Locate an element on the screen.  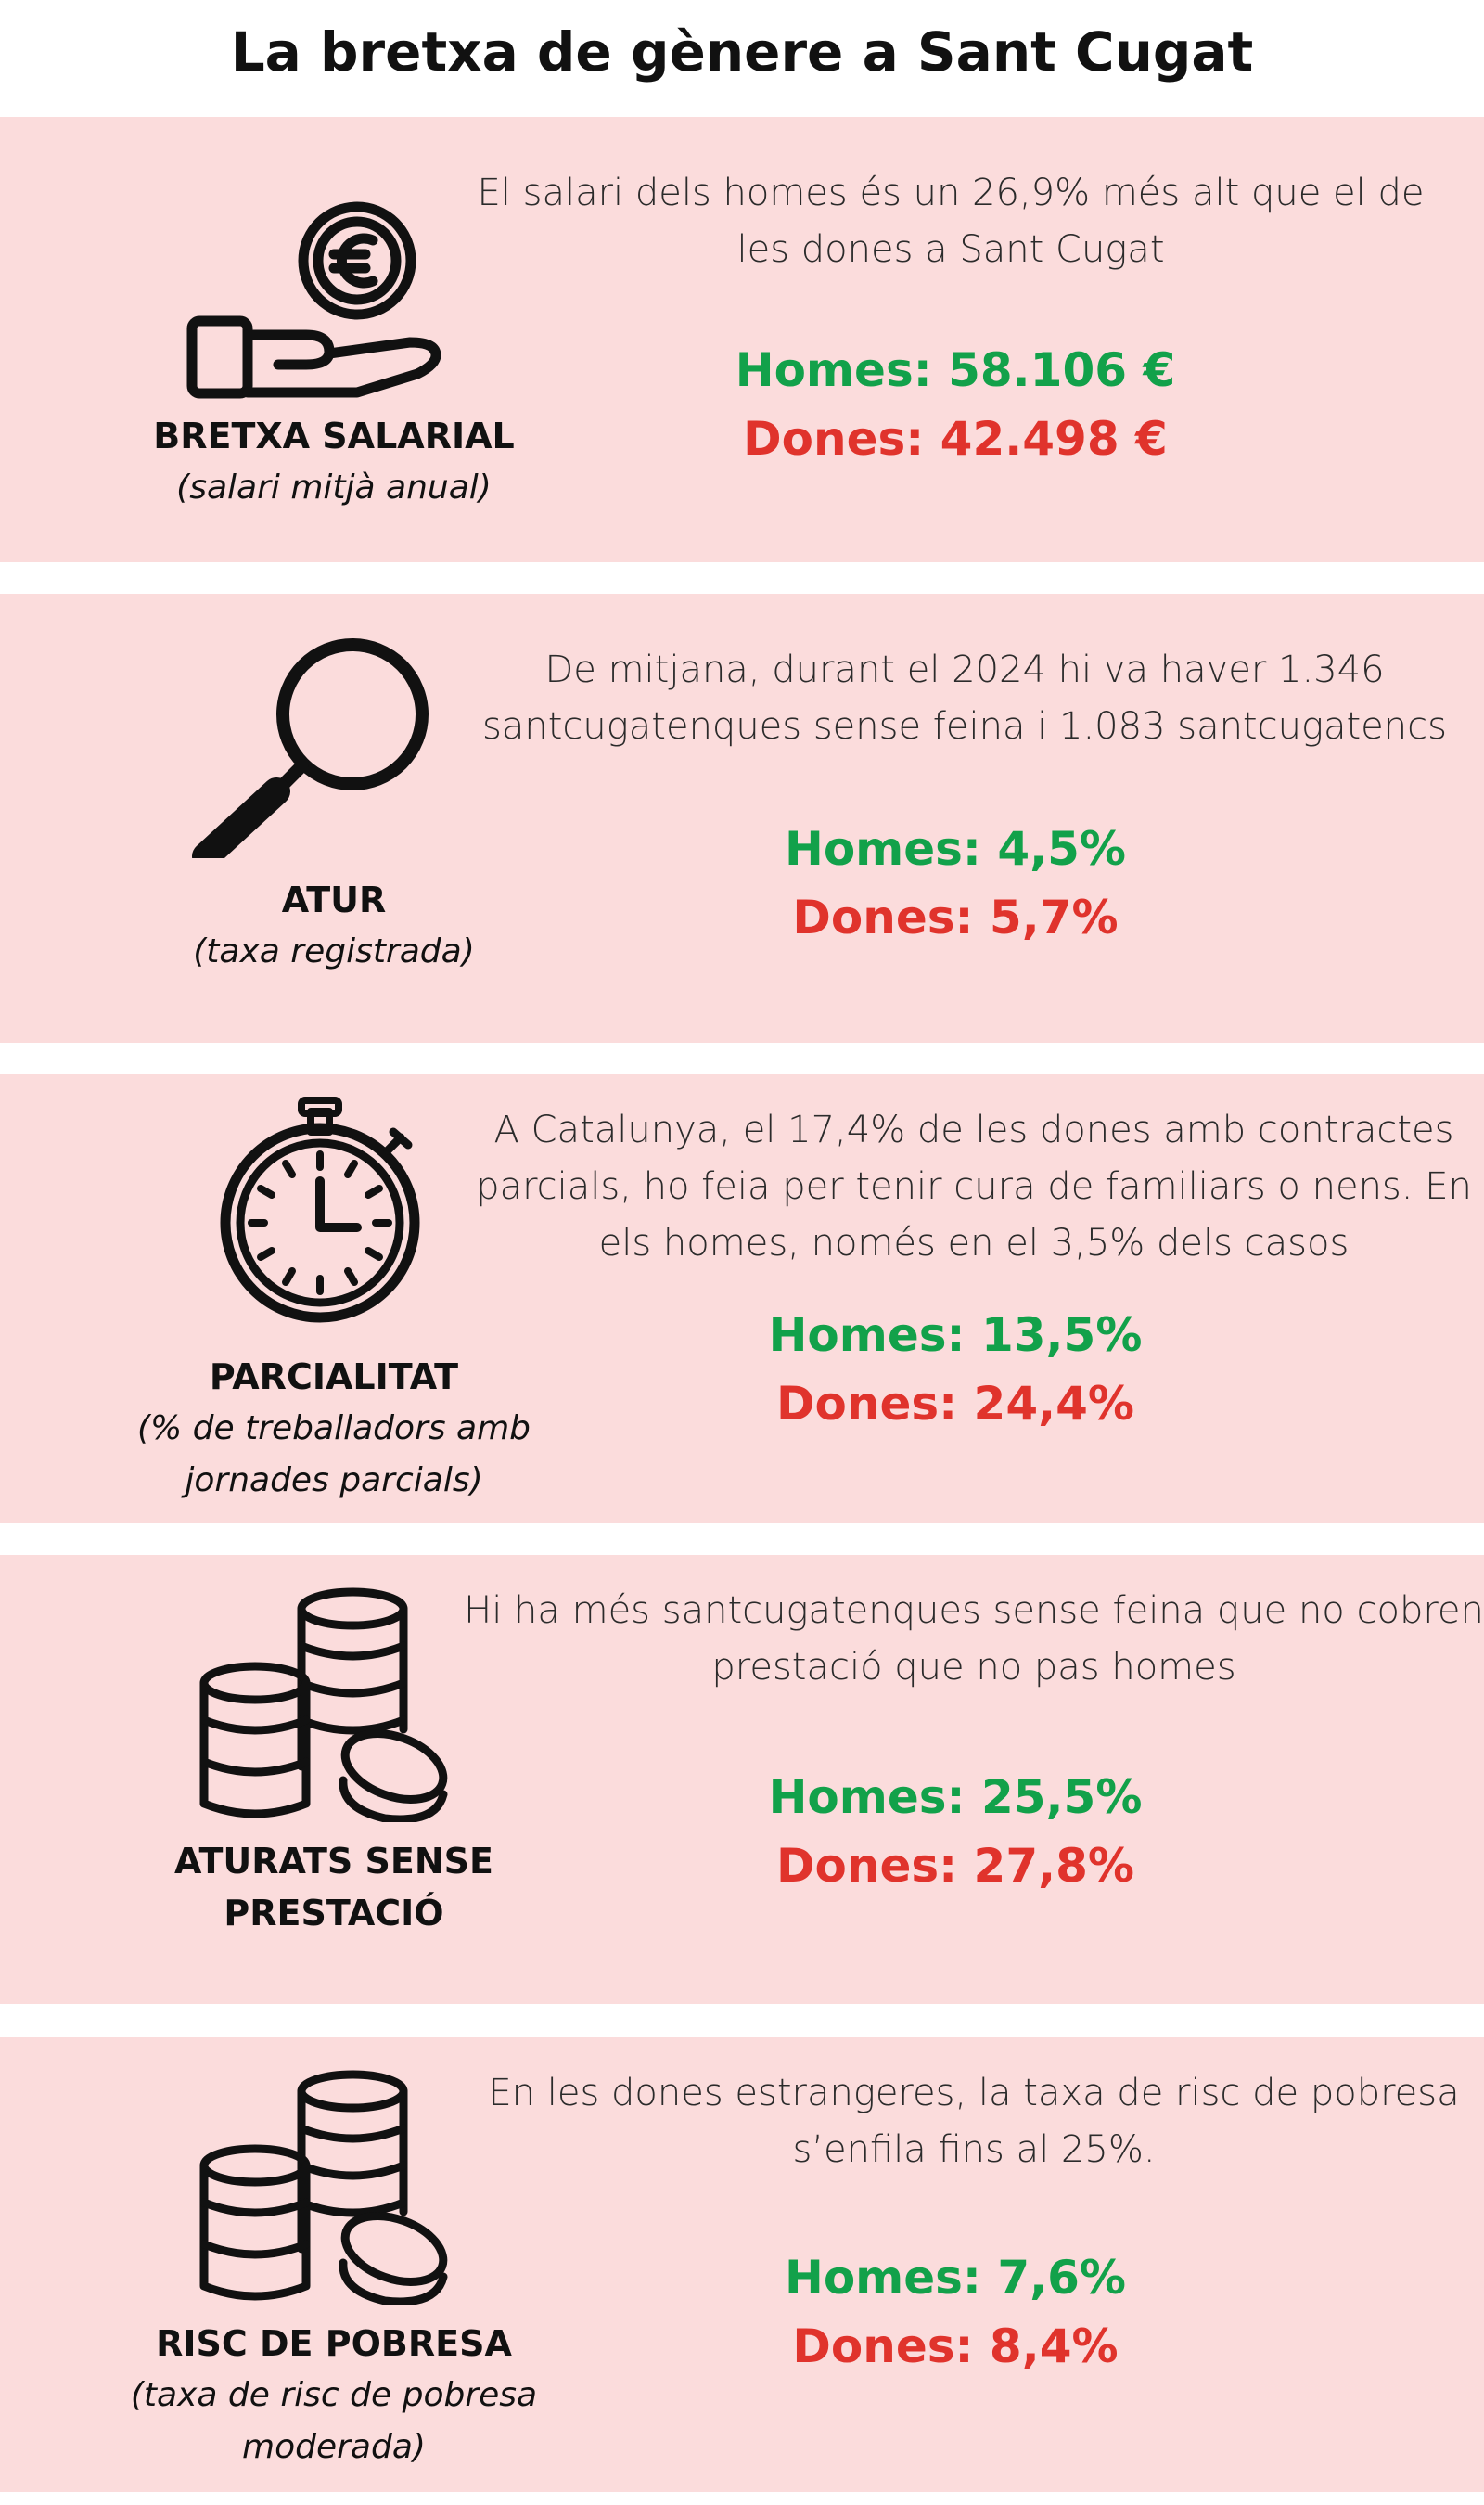
indicator-name: ATURATS SENSE PRESTACIÓ is located at coordinates (333, 1887).